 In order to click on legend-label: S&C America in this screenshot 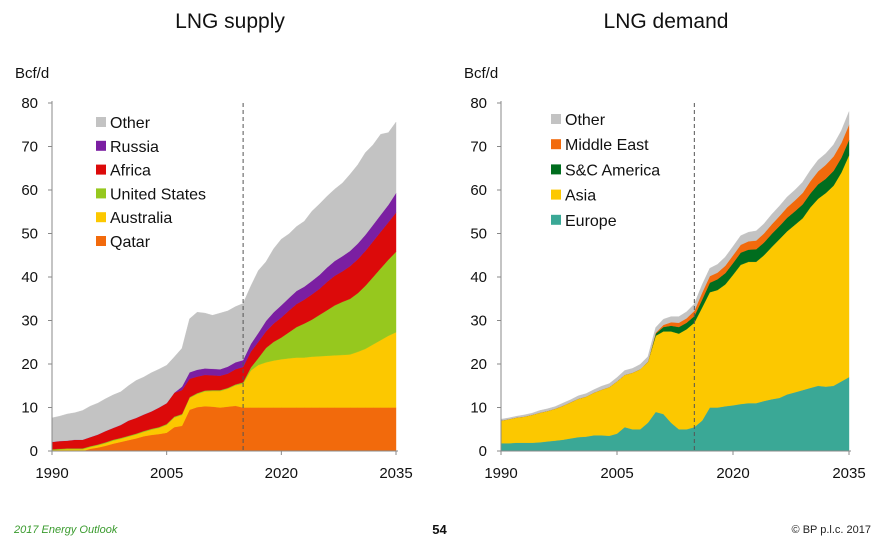, I will do `click(612, 170)`.